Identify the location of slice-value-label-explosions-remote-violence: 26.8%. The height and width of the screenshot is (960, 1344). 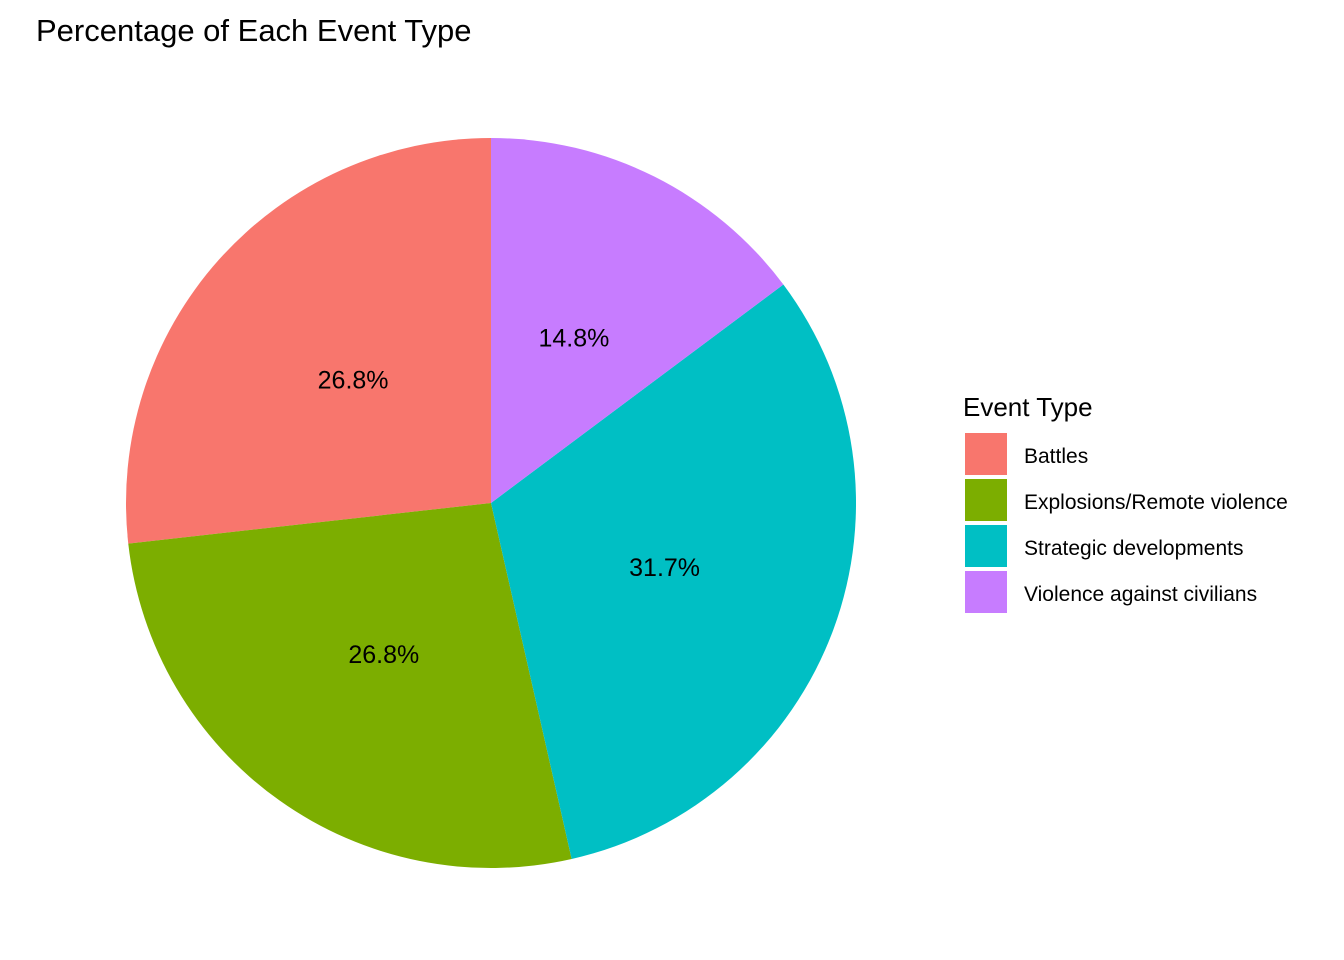
(383, 655).